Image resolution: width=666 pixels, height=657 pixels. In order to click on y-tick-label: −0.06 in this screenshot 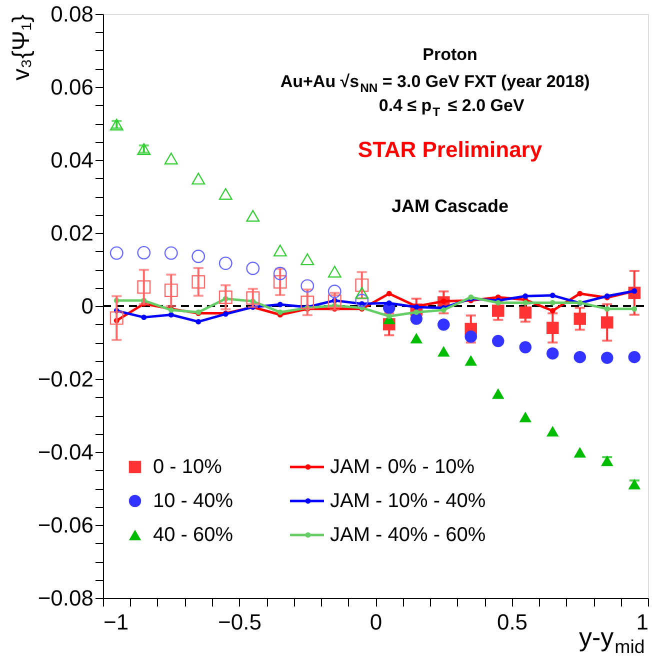, I will do `click(66, 525)`.